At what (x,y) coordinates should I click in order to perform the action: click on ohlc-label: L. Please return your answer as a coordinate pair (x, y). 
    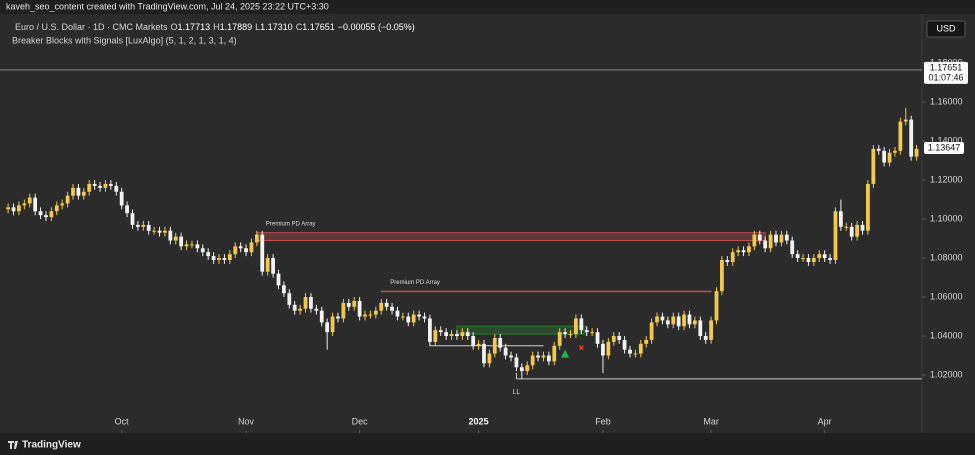
    Looking at the image, I should click on (257, 27).